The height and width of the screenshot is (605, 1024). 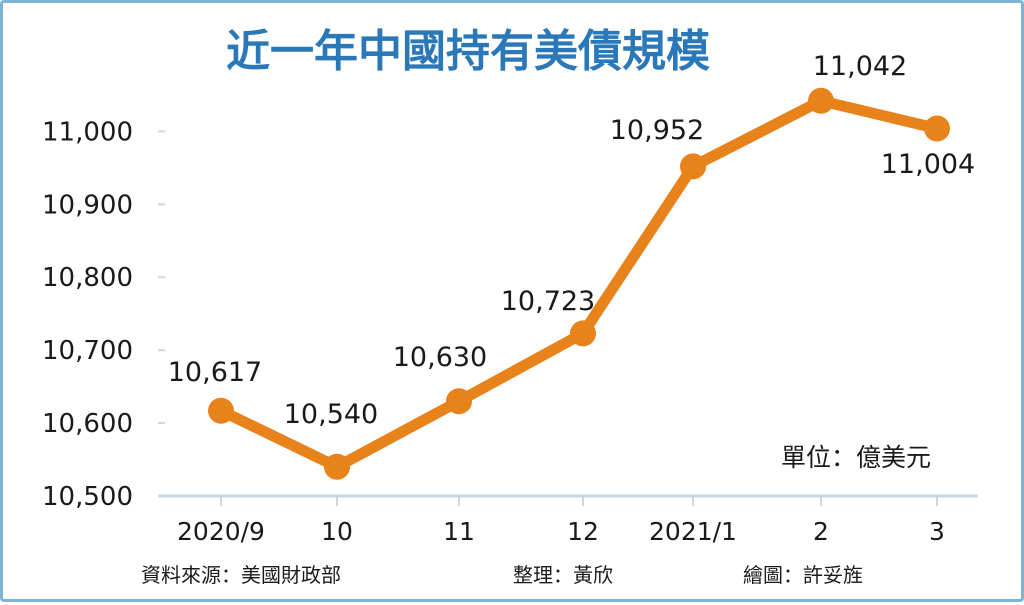 I want to click on source-note: 資料來源：美國財政部, so click(x=241, y=575).